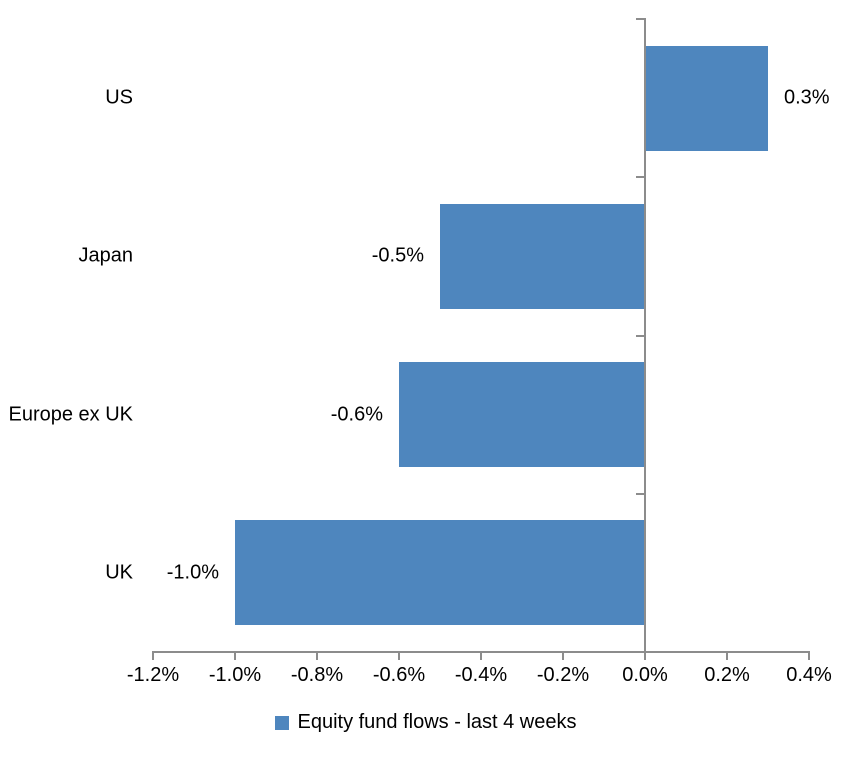  What do you see at coordinates (399, 675) in the screenshot?
I see `x-tick-label-0-6: -0.6%` at bounding box center [399, 675].